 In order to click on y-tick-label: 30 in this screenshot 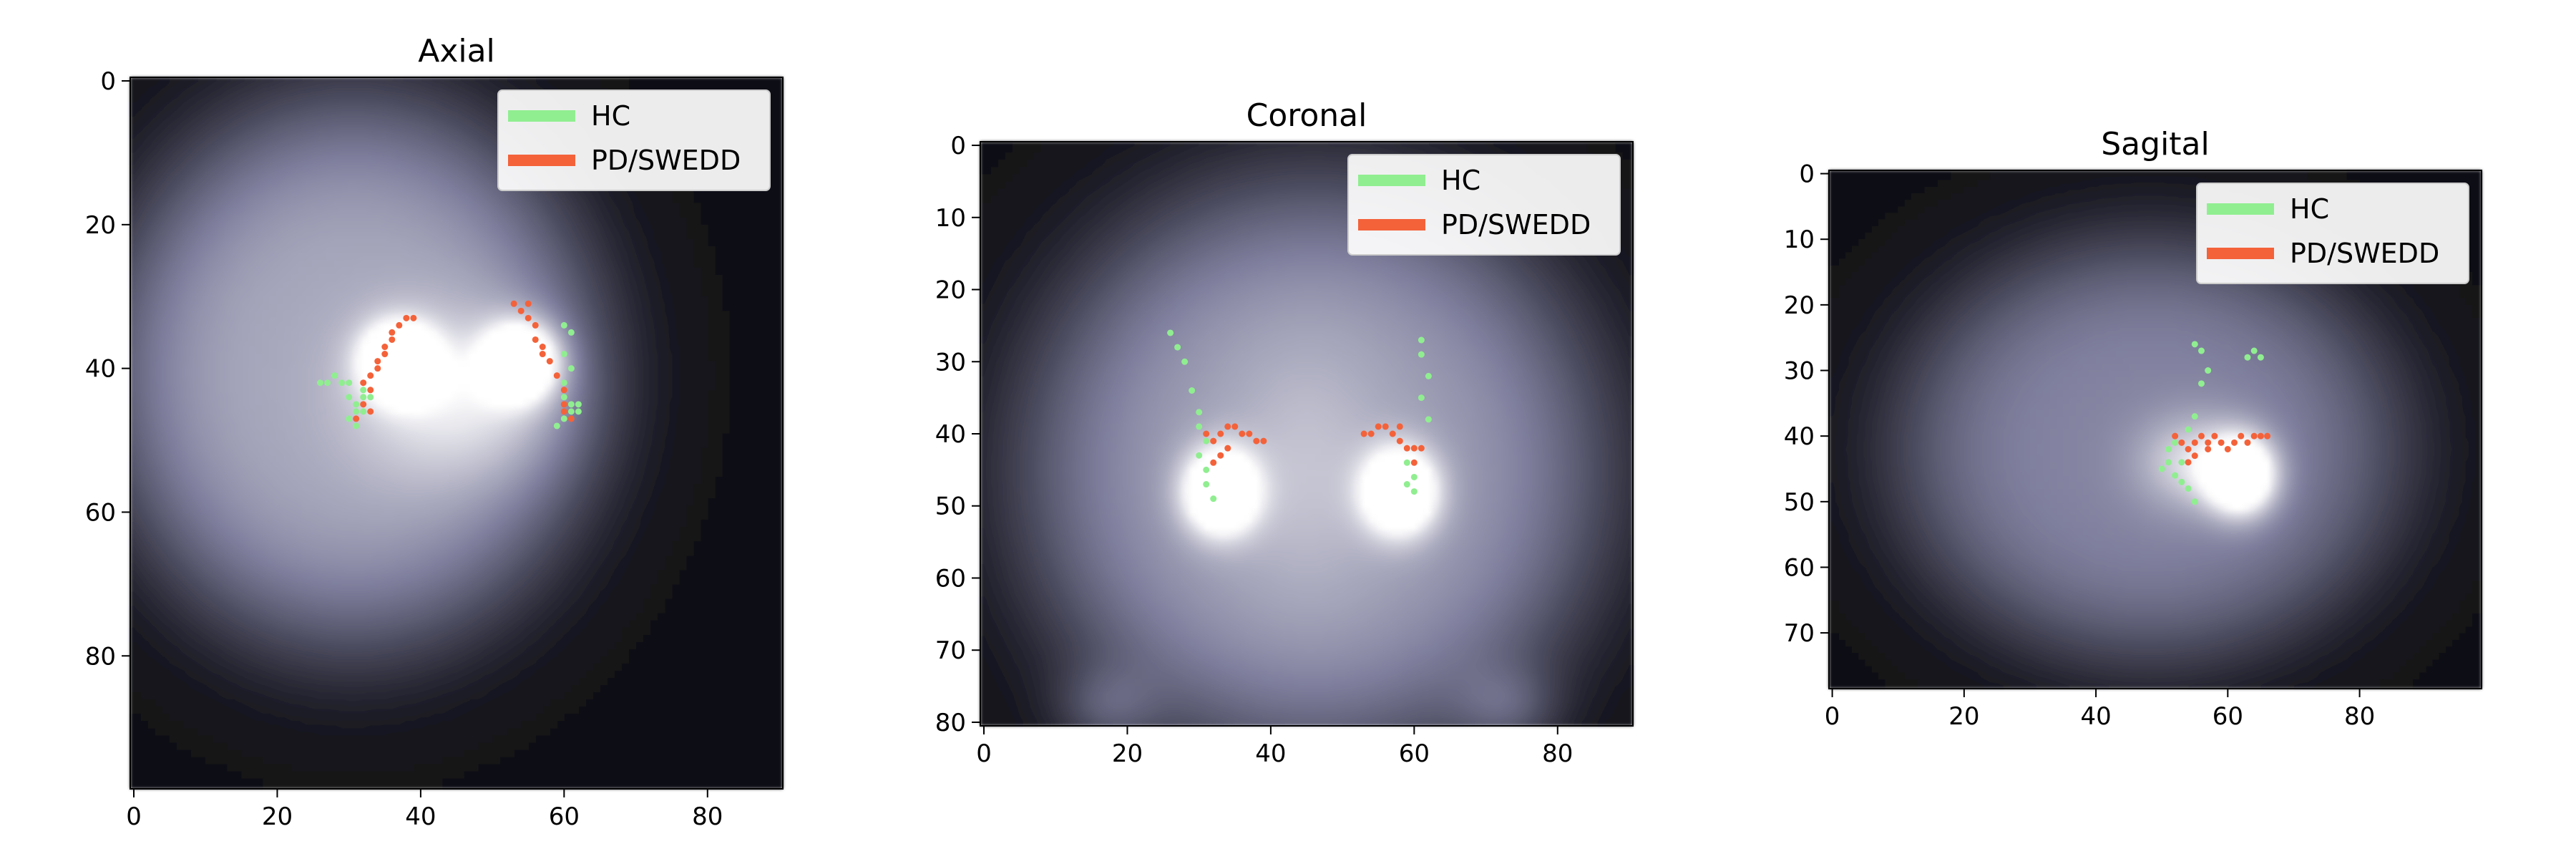, I will do `click(1799, 371)`.